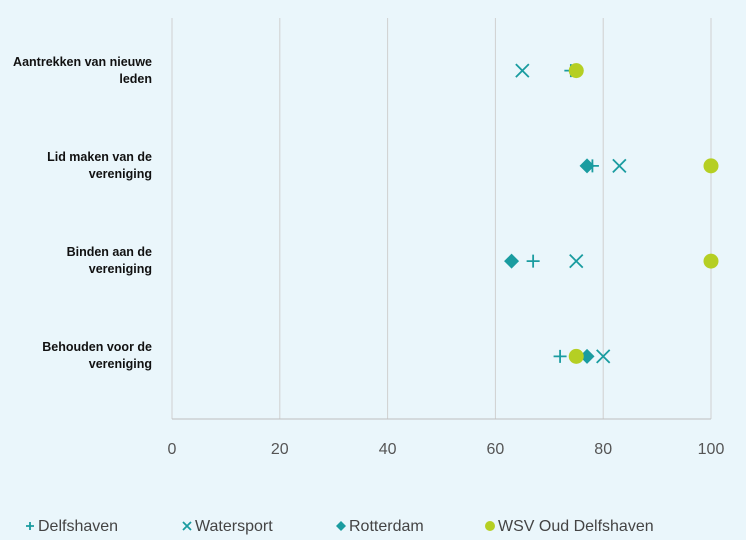 The height and width of the screenshot is (540, 746). What do you see at coordinates (388, 449) in the screenshot?
I see `x-tick-label: 40` at bounding box center [388, 449].